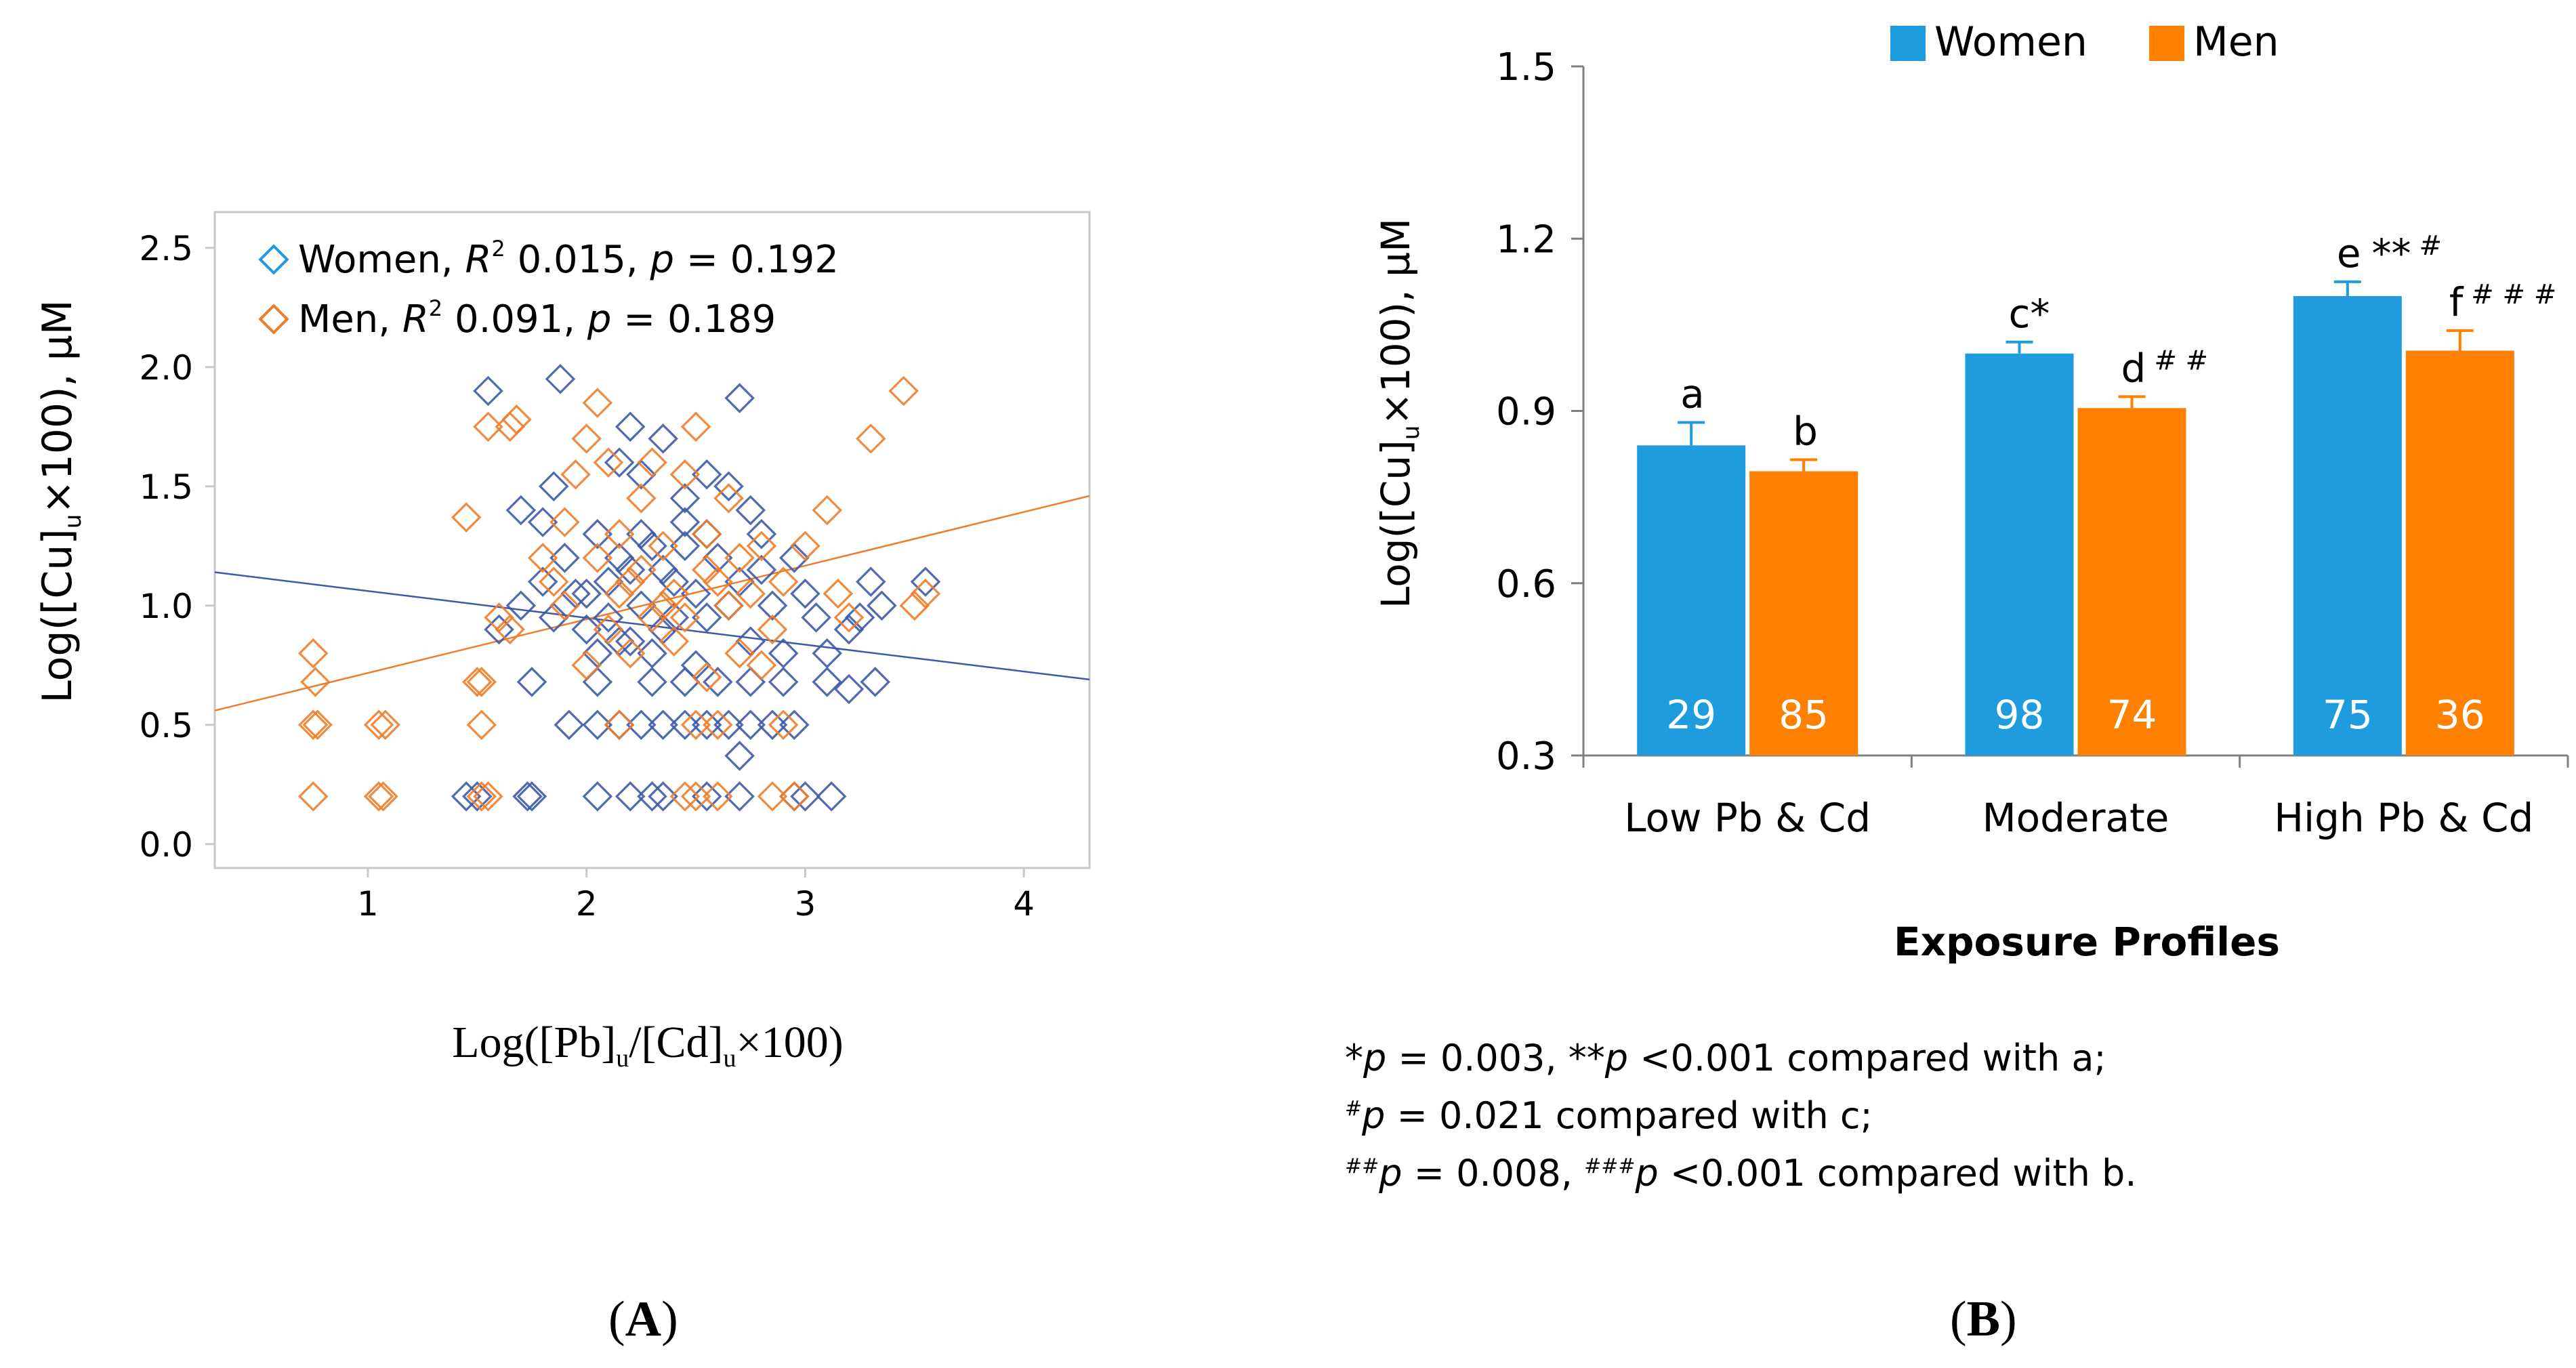 Image resolution: width=2576 pixels, height=1368 pixels. What do you see at coordinates (2348, 715) in the screenshot?
I see `bar-n-label-women: 75` at bounding box center [2348, 715].